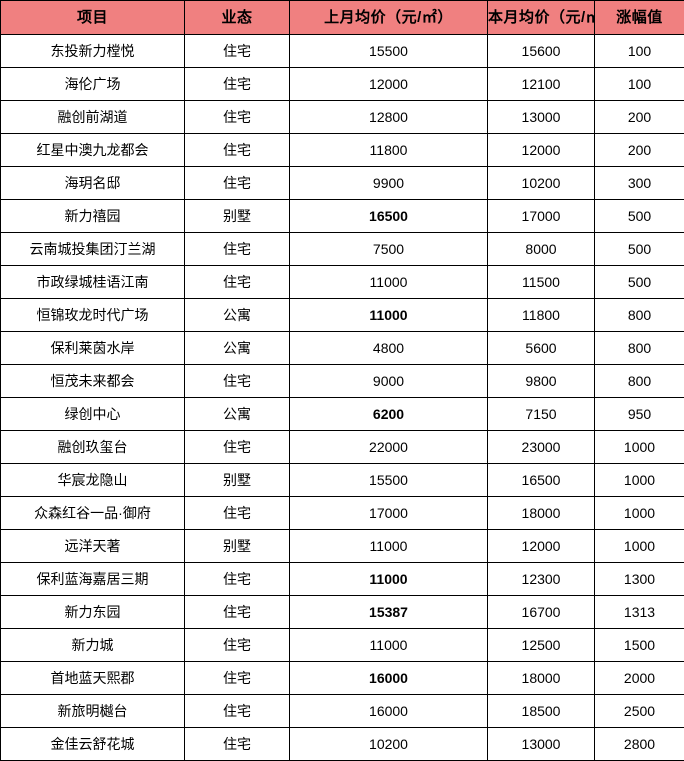  I want to click on cell-current-month-price: 12100, so click(541, 84).